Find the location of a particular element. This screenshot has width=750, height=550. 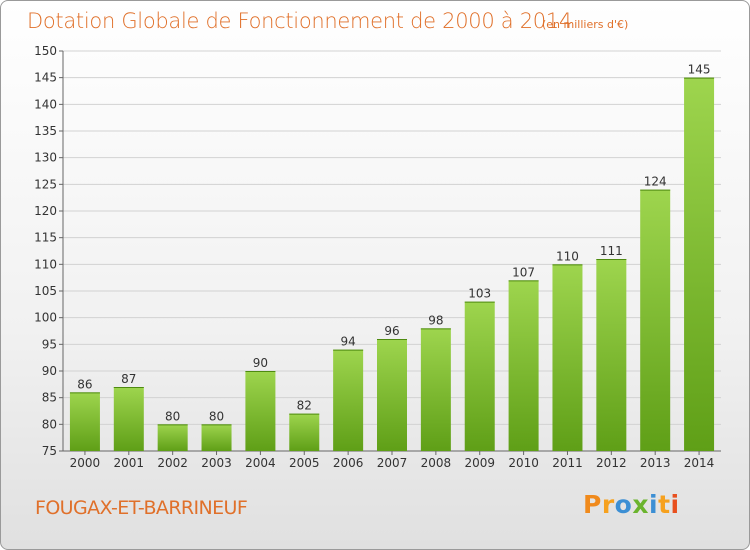

y-tick-label: 135 is located at coordinates (45, 131).